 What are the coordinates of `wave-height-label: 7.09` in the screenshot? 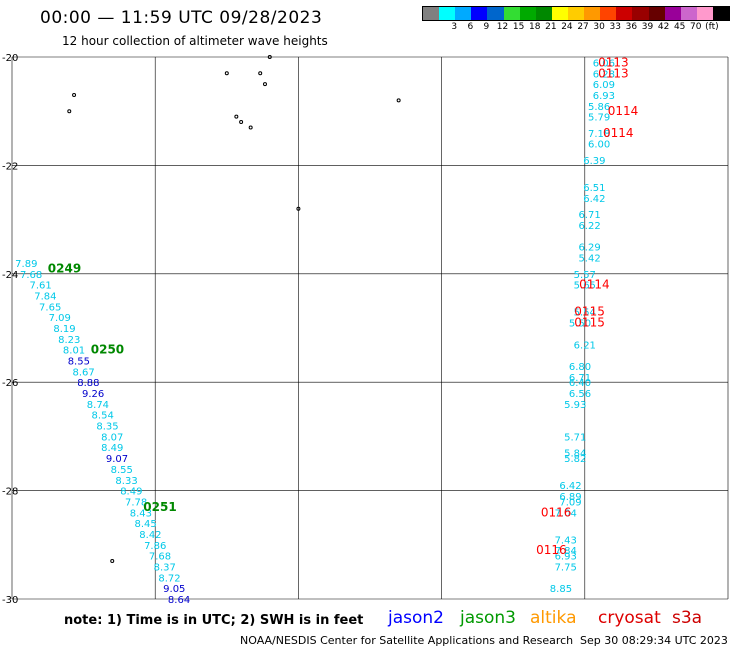 It's located at (570, 502).